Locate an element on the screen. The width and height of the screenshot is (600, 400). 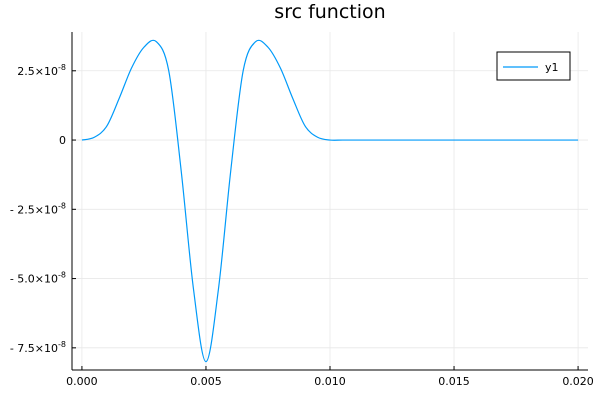
x-tick-label: 0.010 is located at coordinates (330, 381).